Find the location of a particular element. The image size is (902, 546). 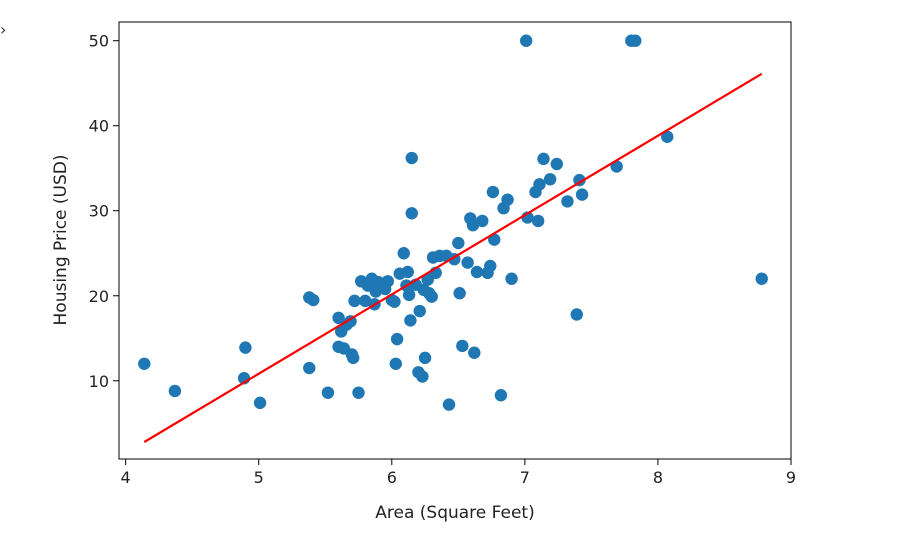

x-axis-ticks: 4 5 6 7 8 9 is located at coordinates (458, 473).